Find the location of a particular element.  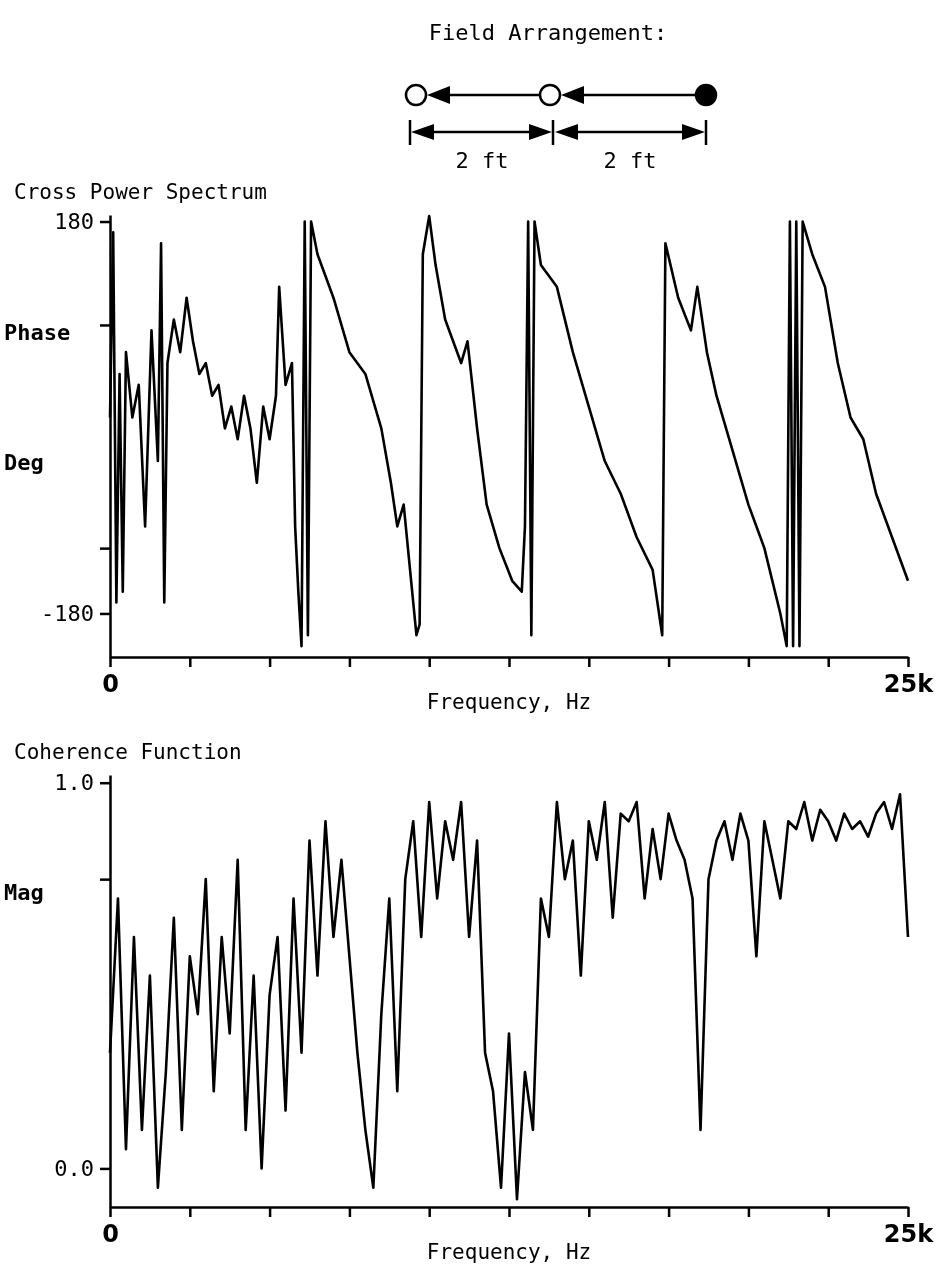

y-tick-label: 0.0 is located at coordinates (74, 1168).